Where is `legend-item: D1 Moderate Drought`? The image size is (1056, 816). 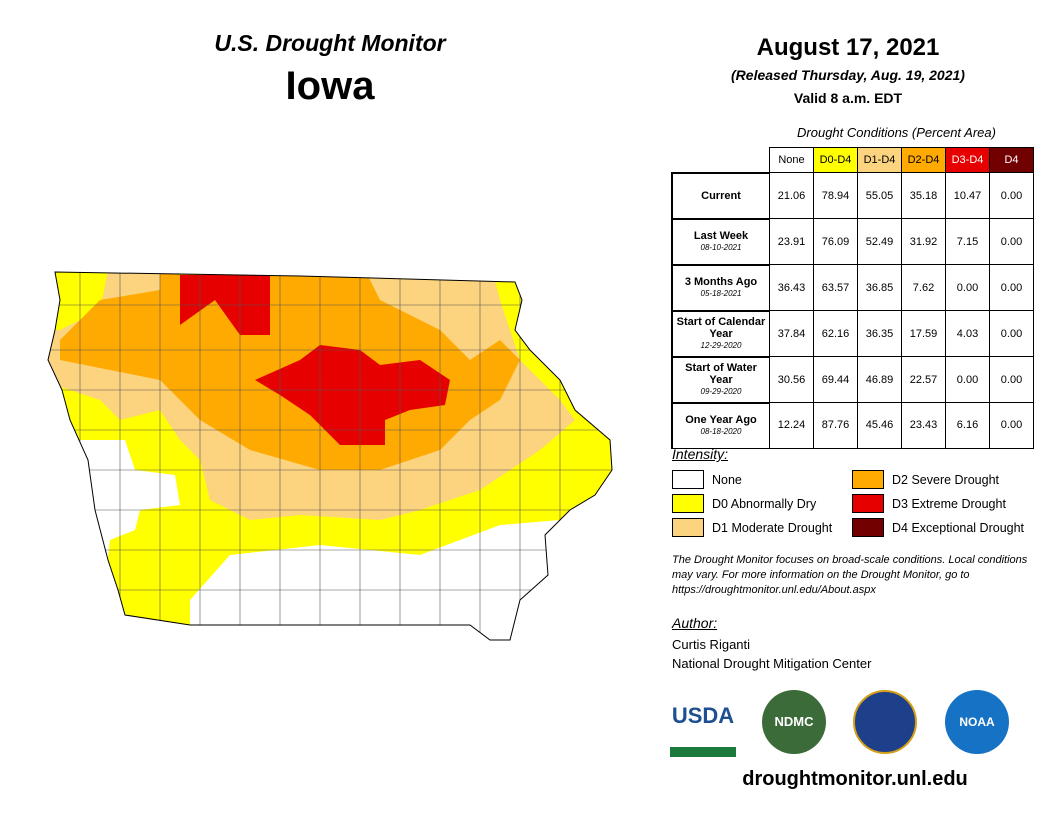 legend-item: D1 Moderate Drought is located at coordinates (752, 527).